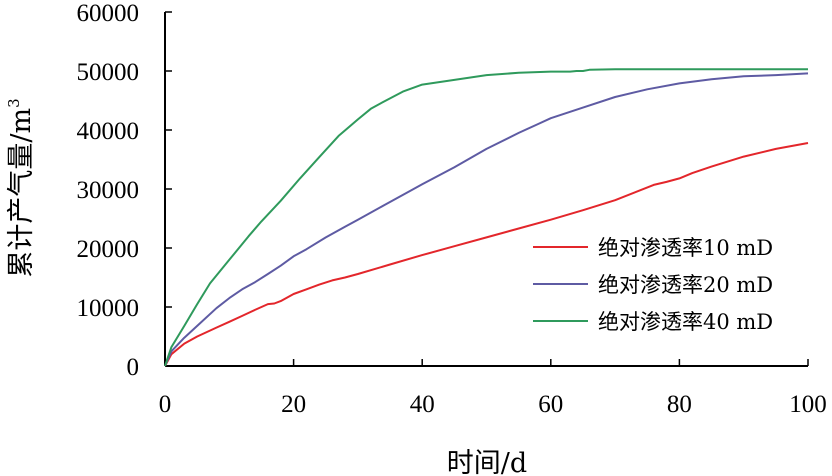  What do you see at coordinates (108, 190) in the screenshot?
I see `y-tick-label: 30000` at bounding box center [108, 190].